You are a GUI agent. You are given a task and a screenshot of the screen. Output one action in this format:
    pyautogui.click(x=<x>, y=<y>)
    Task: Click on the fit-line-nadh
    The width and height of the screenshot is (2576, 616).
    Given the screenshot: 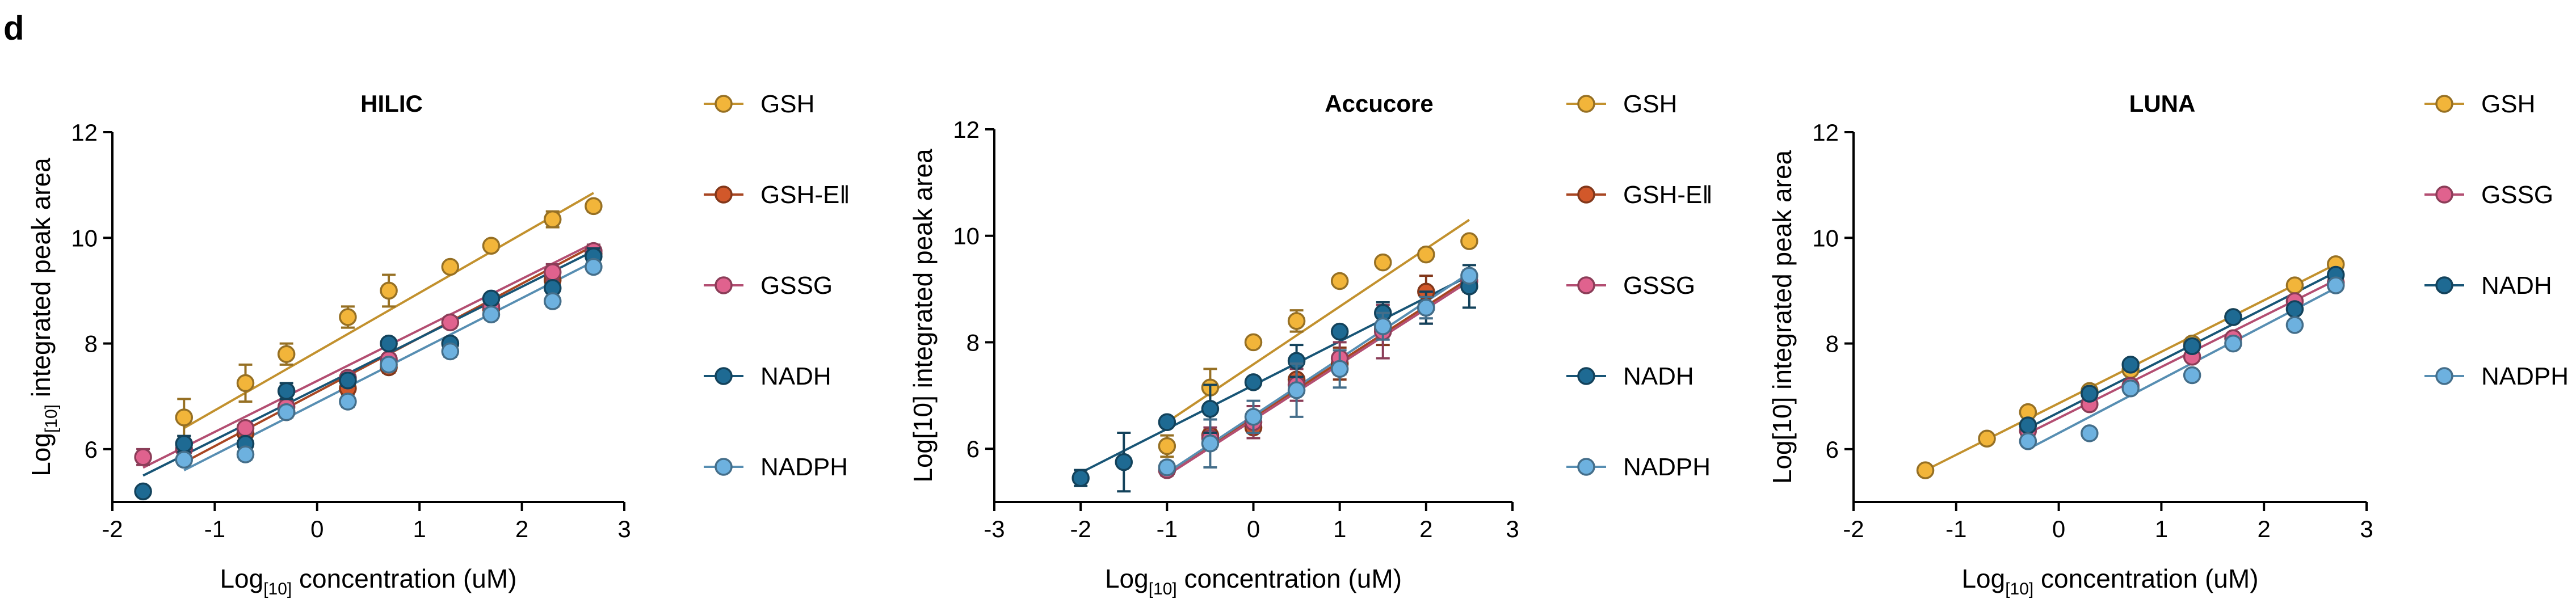 What is the action you would take?
    pyautogui.click(x=1275, y=374)
    